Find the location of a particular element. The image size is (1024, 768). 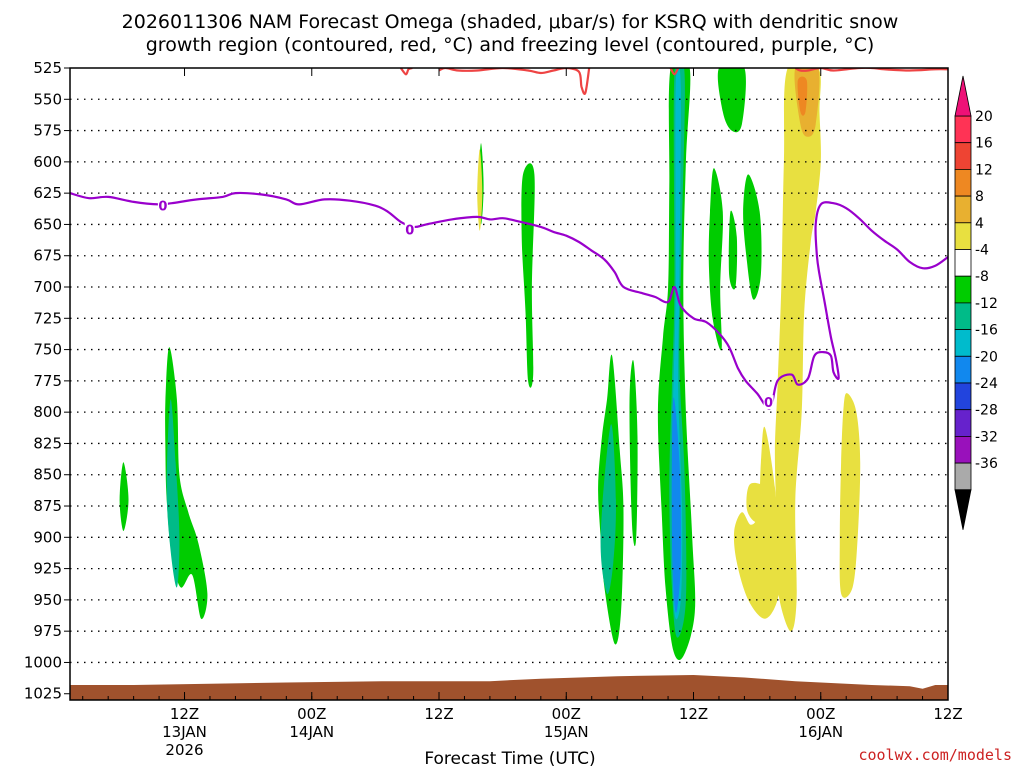

colorbar-label: 16 is located at coordinates (984, 144).